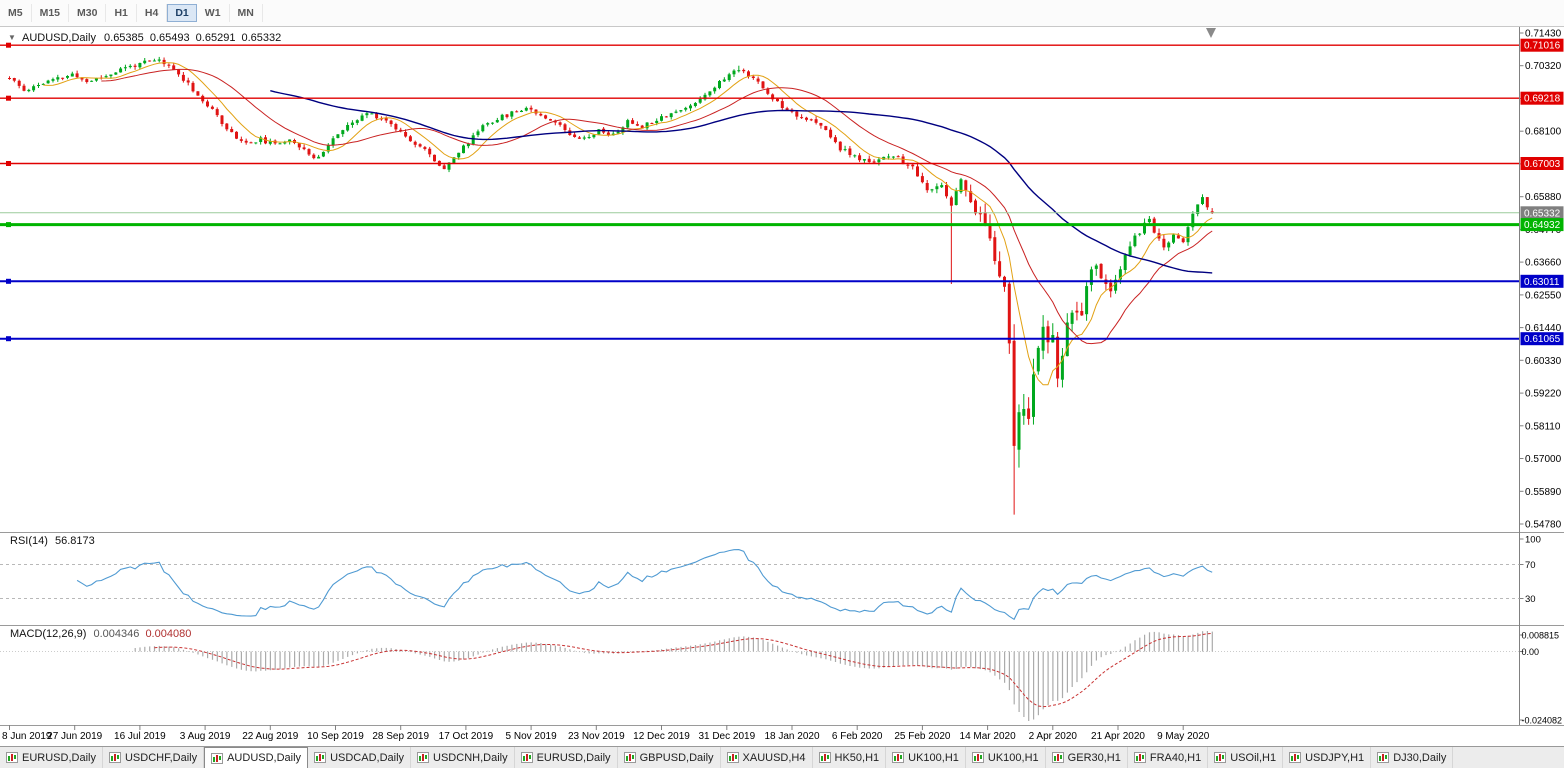 The width and height of the screenshot is (1564, 768). What do you see at coordinates (205, 736) in the screenshot?
I see `time-axis-label: 3 Aug 2019` at bounding box center [205, 736].